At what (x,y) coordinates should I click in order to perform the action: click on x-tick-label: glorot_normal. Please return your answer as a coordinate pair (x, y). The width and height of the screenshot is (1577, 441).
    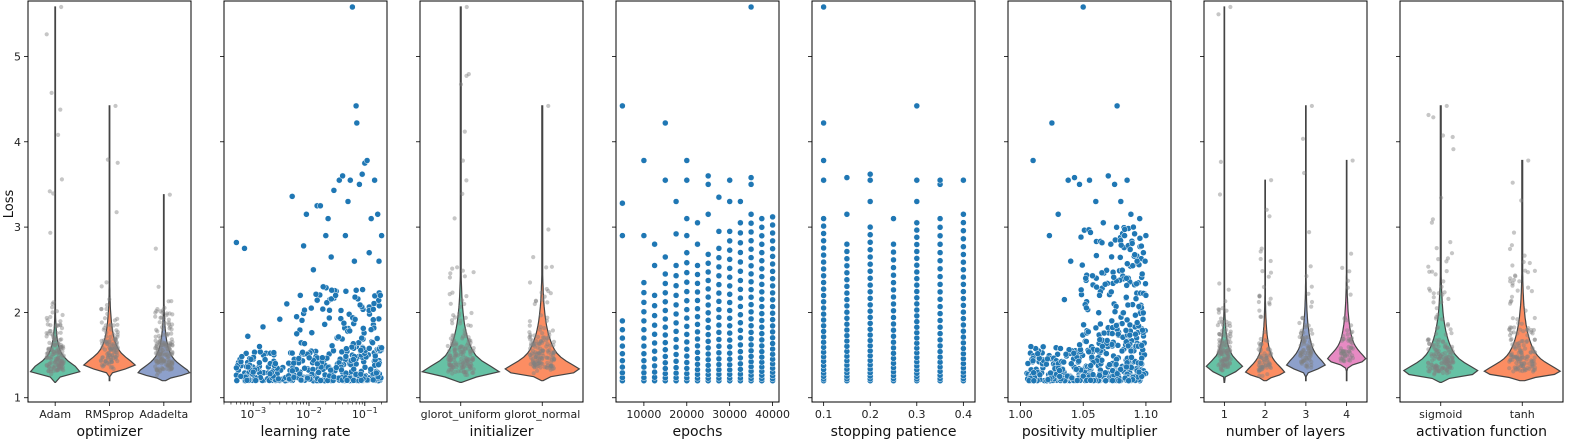
    Looking at the image, I should click on (542, 414).